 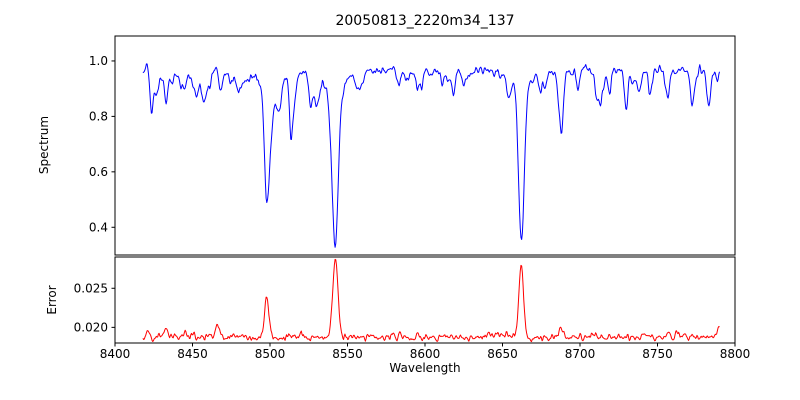 What do you see at coordinates (425, 368) in the screenshot?
I see `x-axis-label: Wavelength` at bounding box center [425, 368].